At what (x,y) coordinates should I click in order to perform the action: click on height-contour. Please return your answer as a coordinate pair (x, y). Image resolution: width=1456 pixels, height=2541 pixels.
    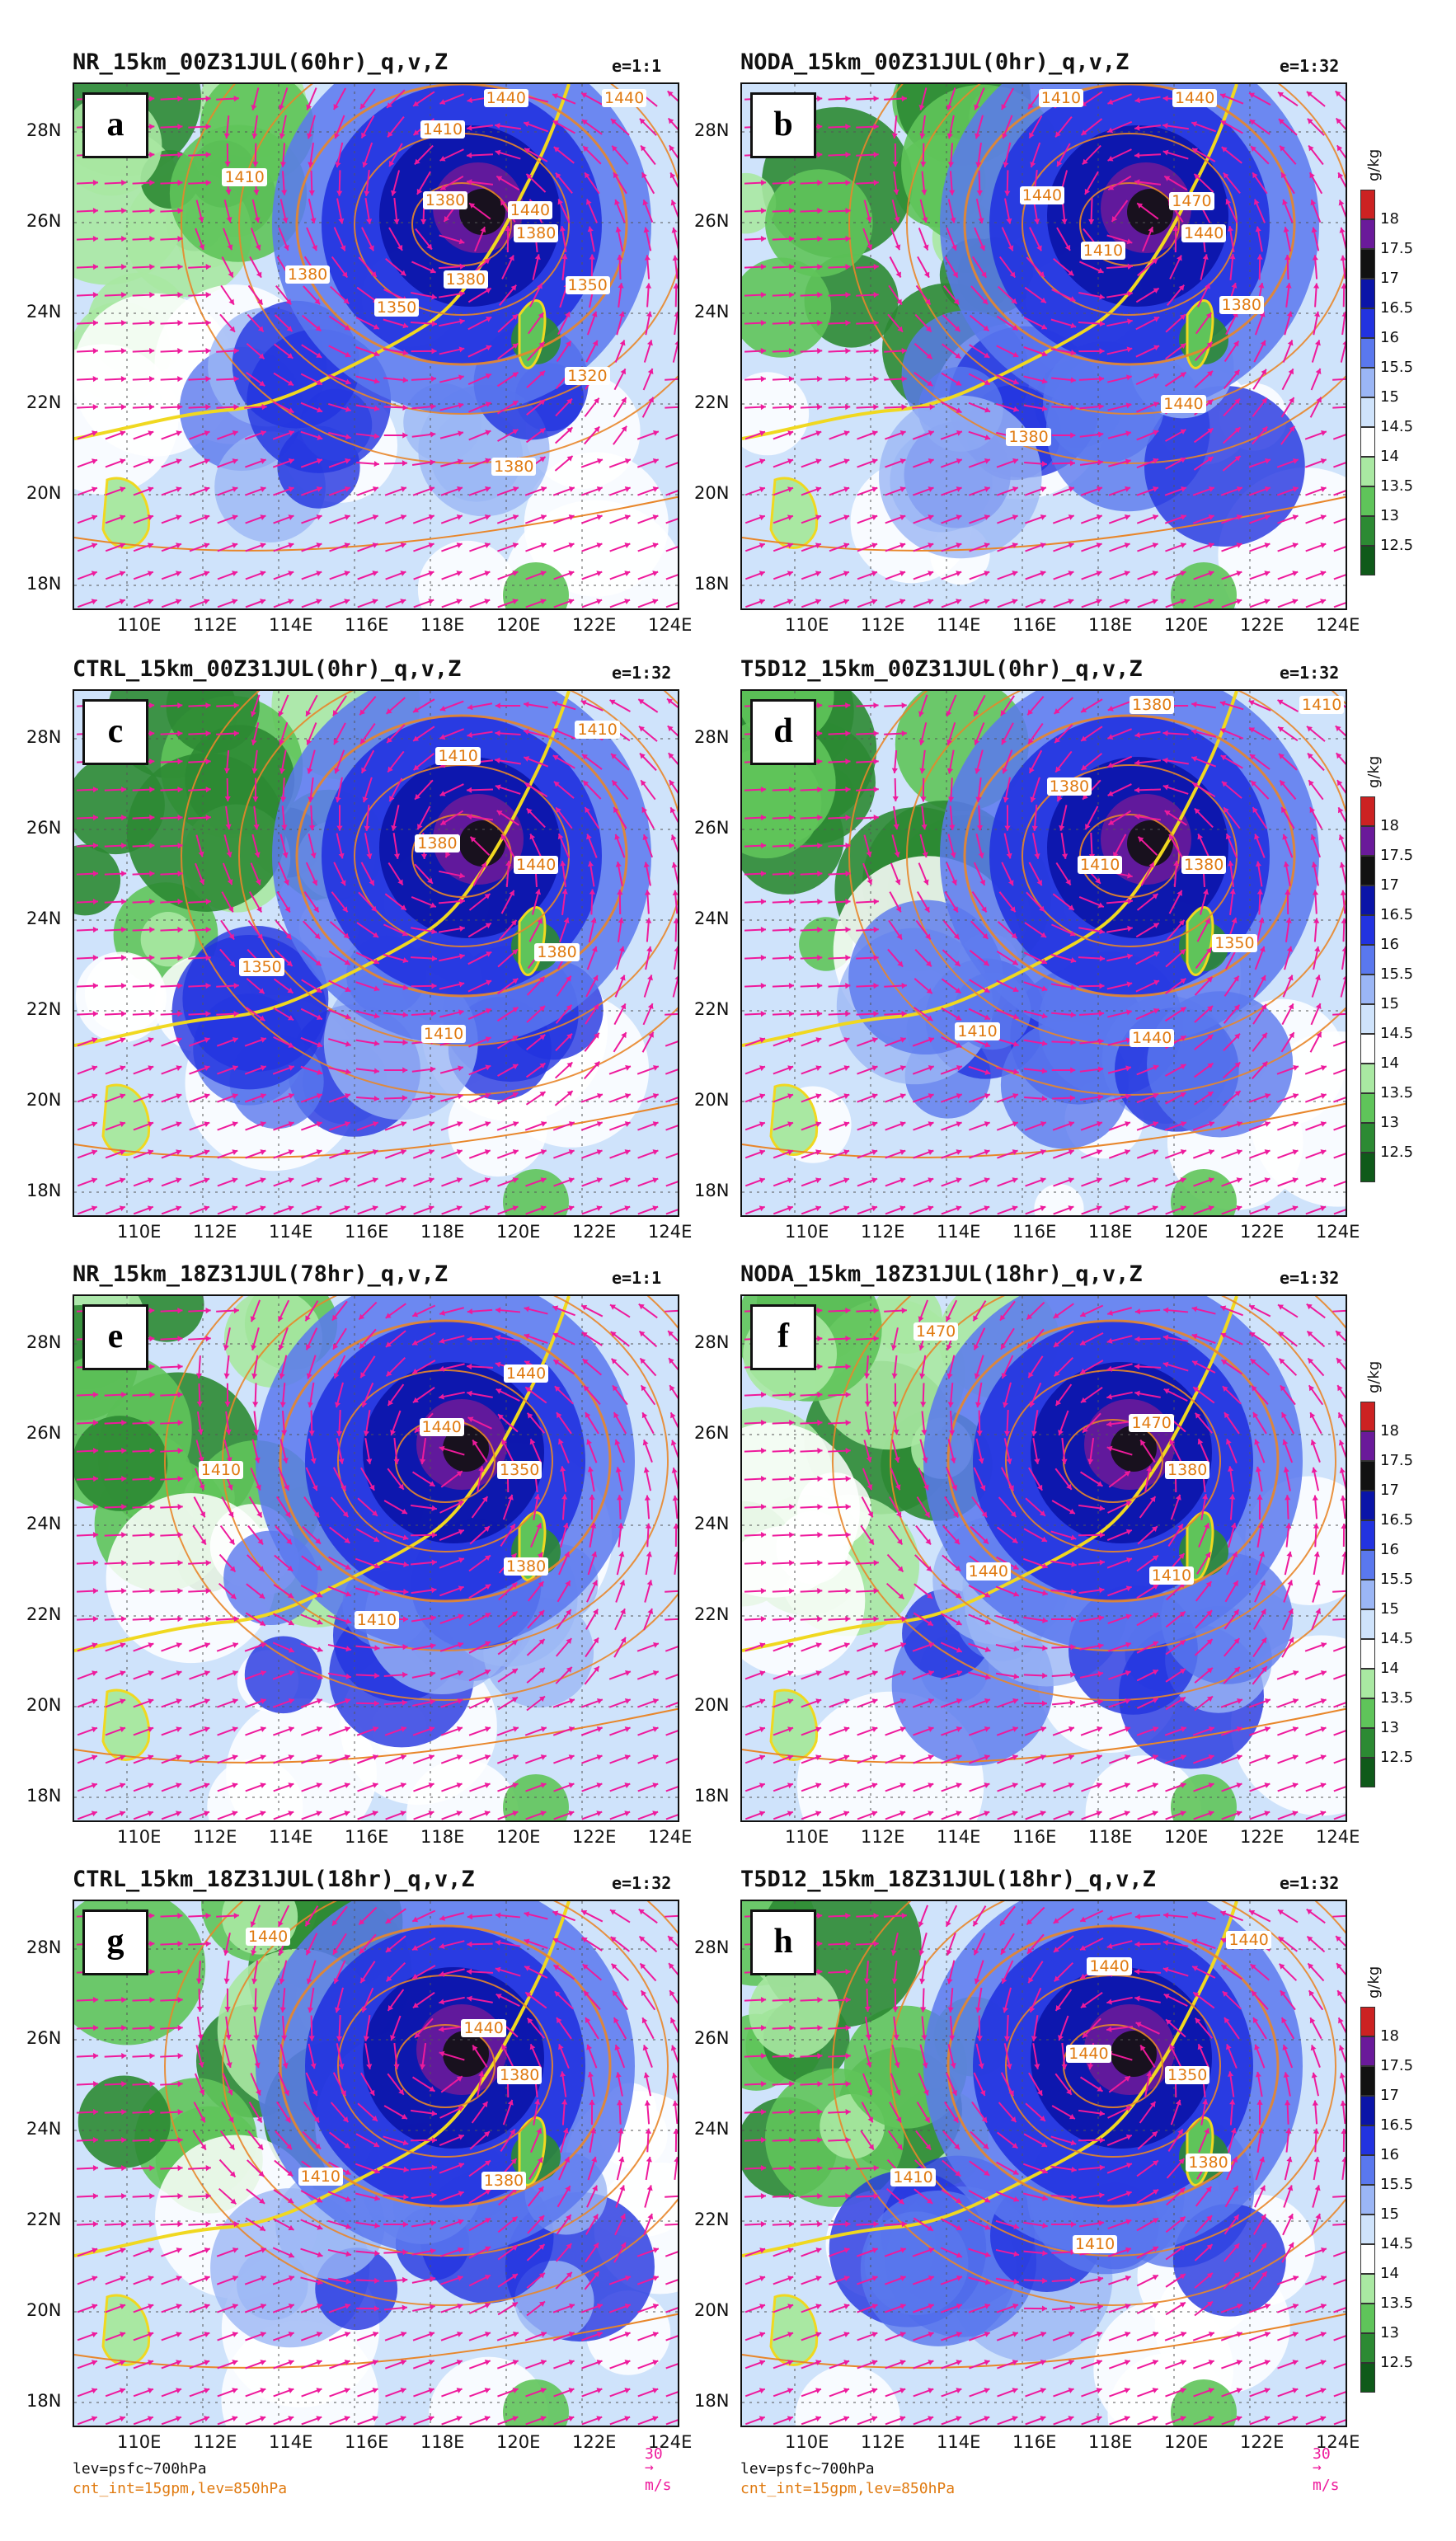
    Looking at the image, I should click on (458, 249).